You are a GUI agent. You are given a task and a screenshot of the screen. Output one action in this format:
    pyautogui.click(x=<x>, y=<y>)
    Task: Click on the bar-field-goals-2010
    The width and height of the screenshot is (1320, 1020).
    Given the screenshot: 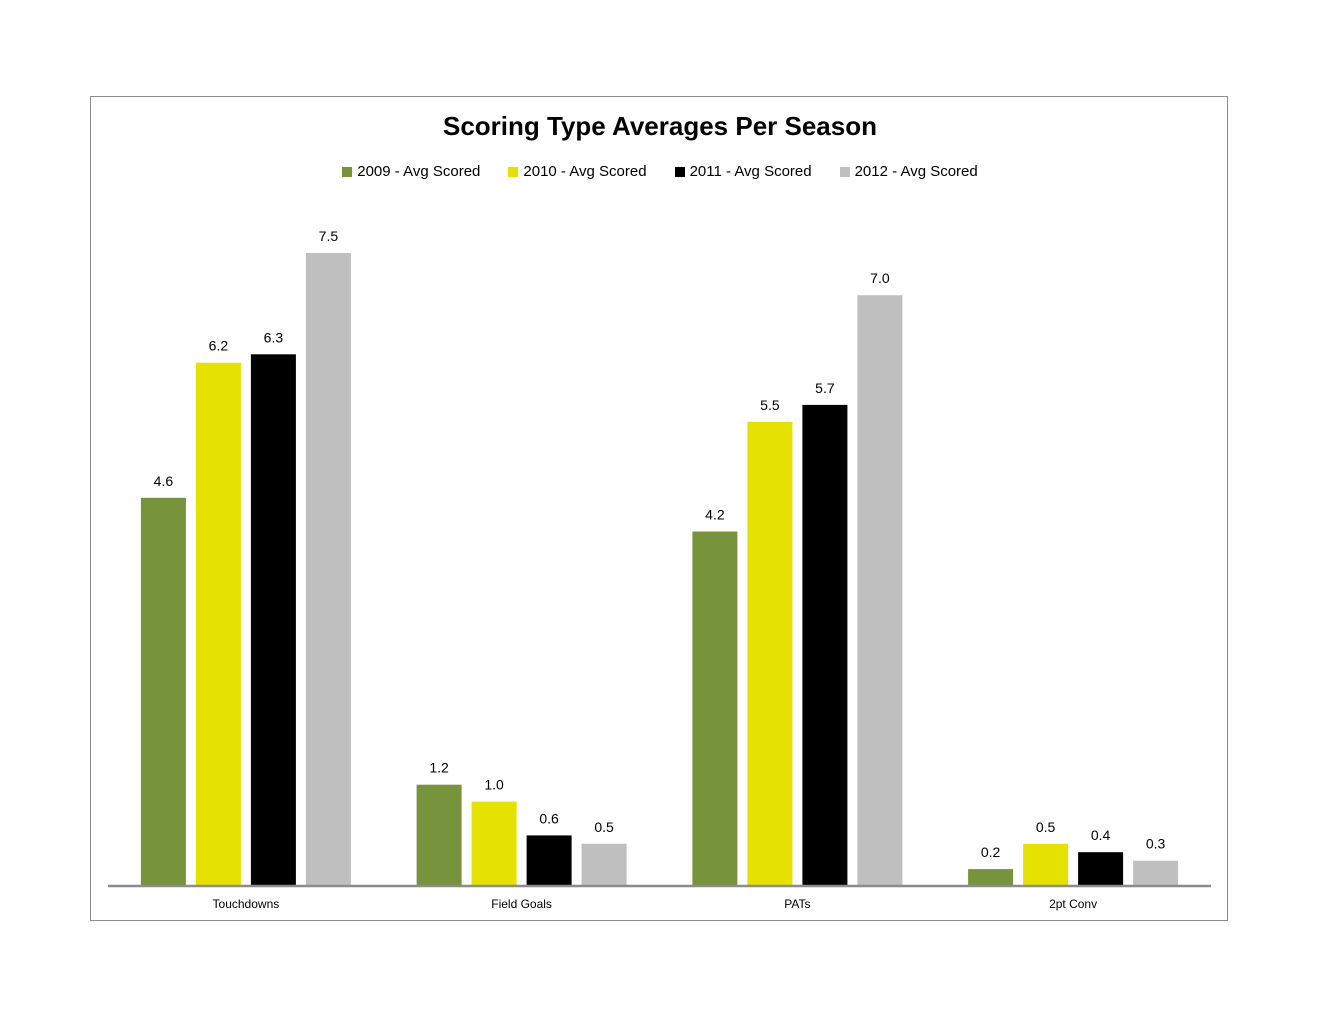 What is the action you would take?
    pyautogui.click(x=494, y=843)
    